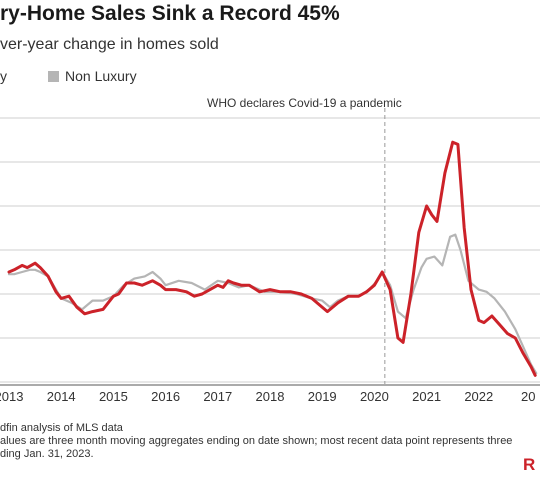 This screenshot has width=540, height=500. I want to click on covid-annotation: WHO declares Covid-19 a pandemic, so click(304, 103).